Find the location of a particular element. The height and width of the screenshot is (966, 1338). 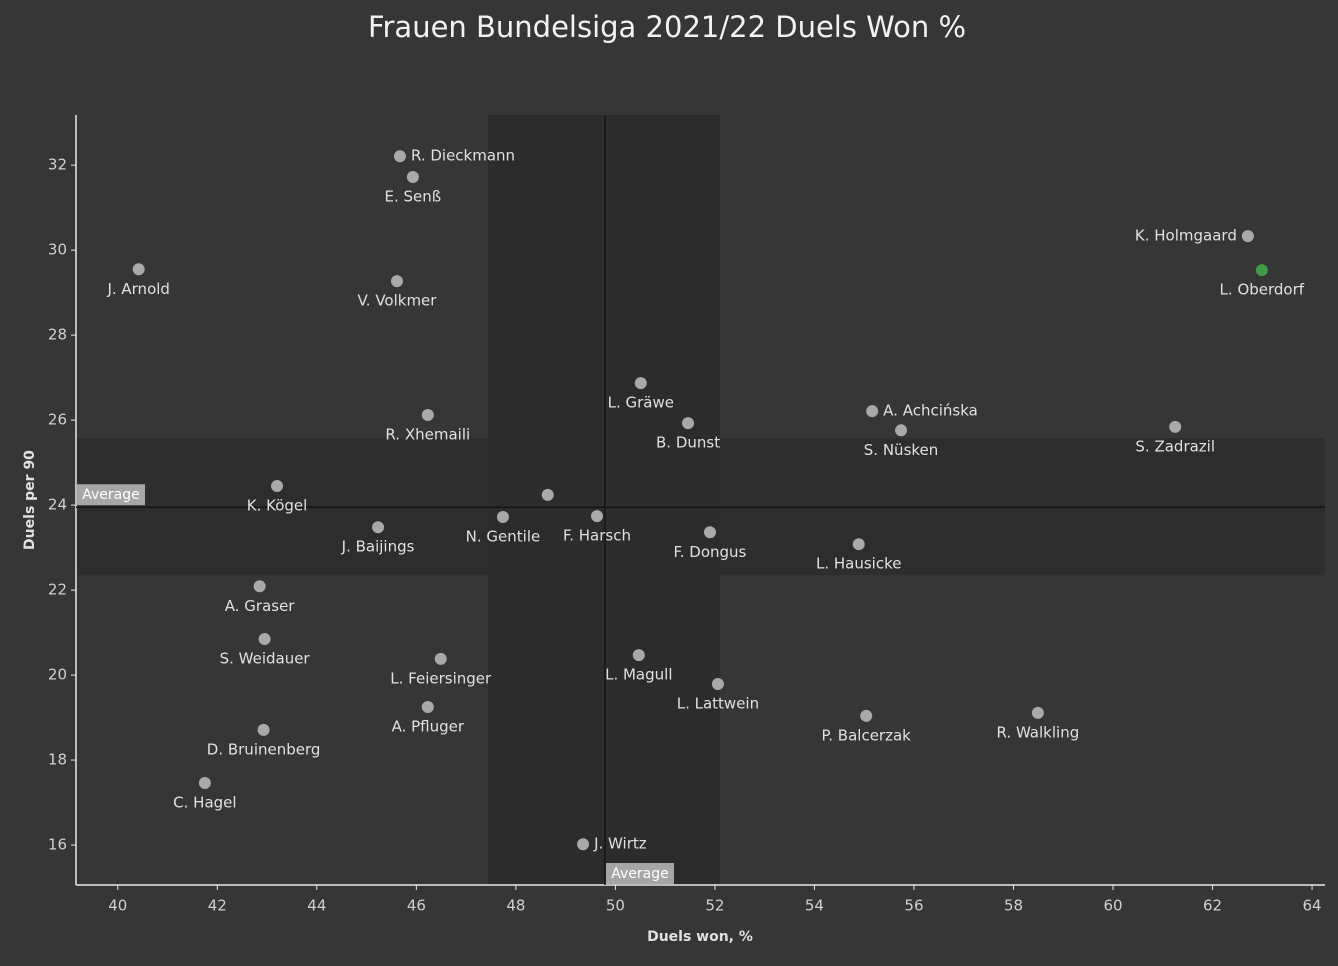

y-tick-label: 30 is located at coordinates (57, 250).